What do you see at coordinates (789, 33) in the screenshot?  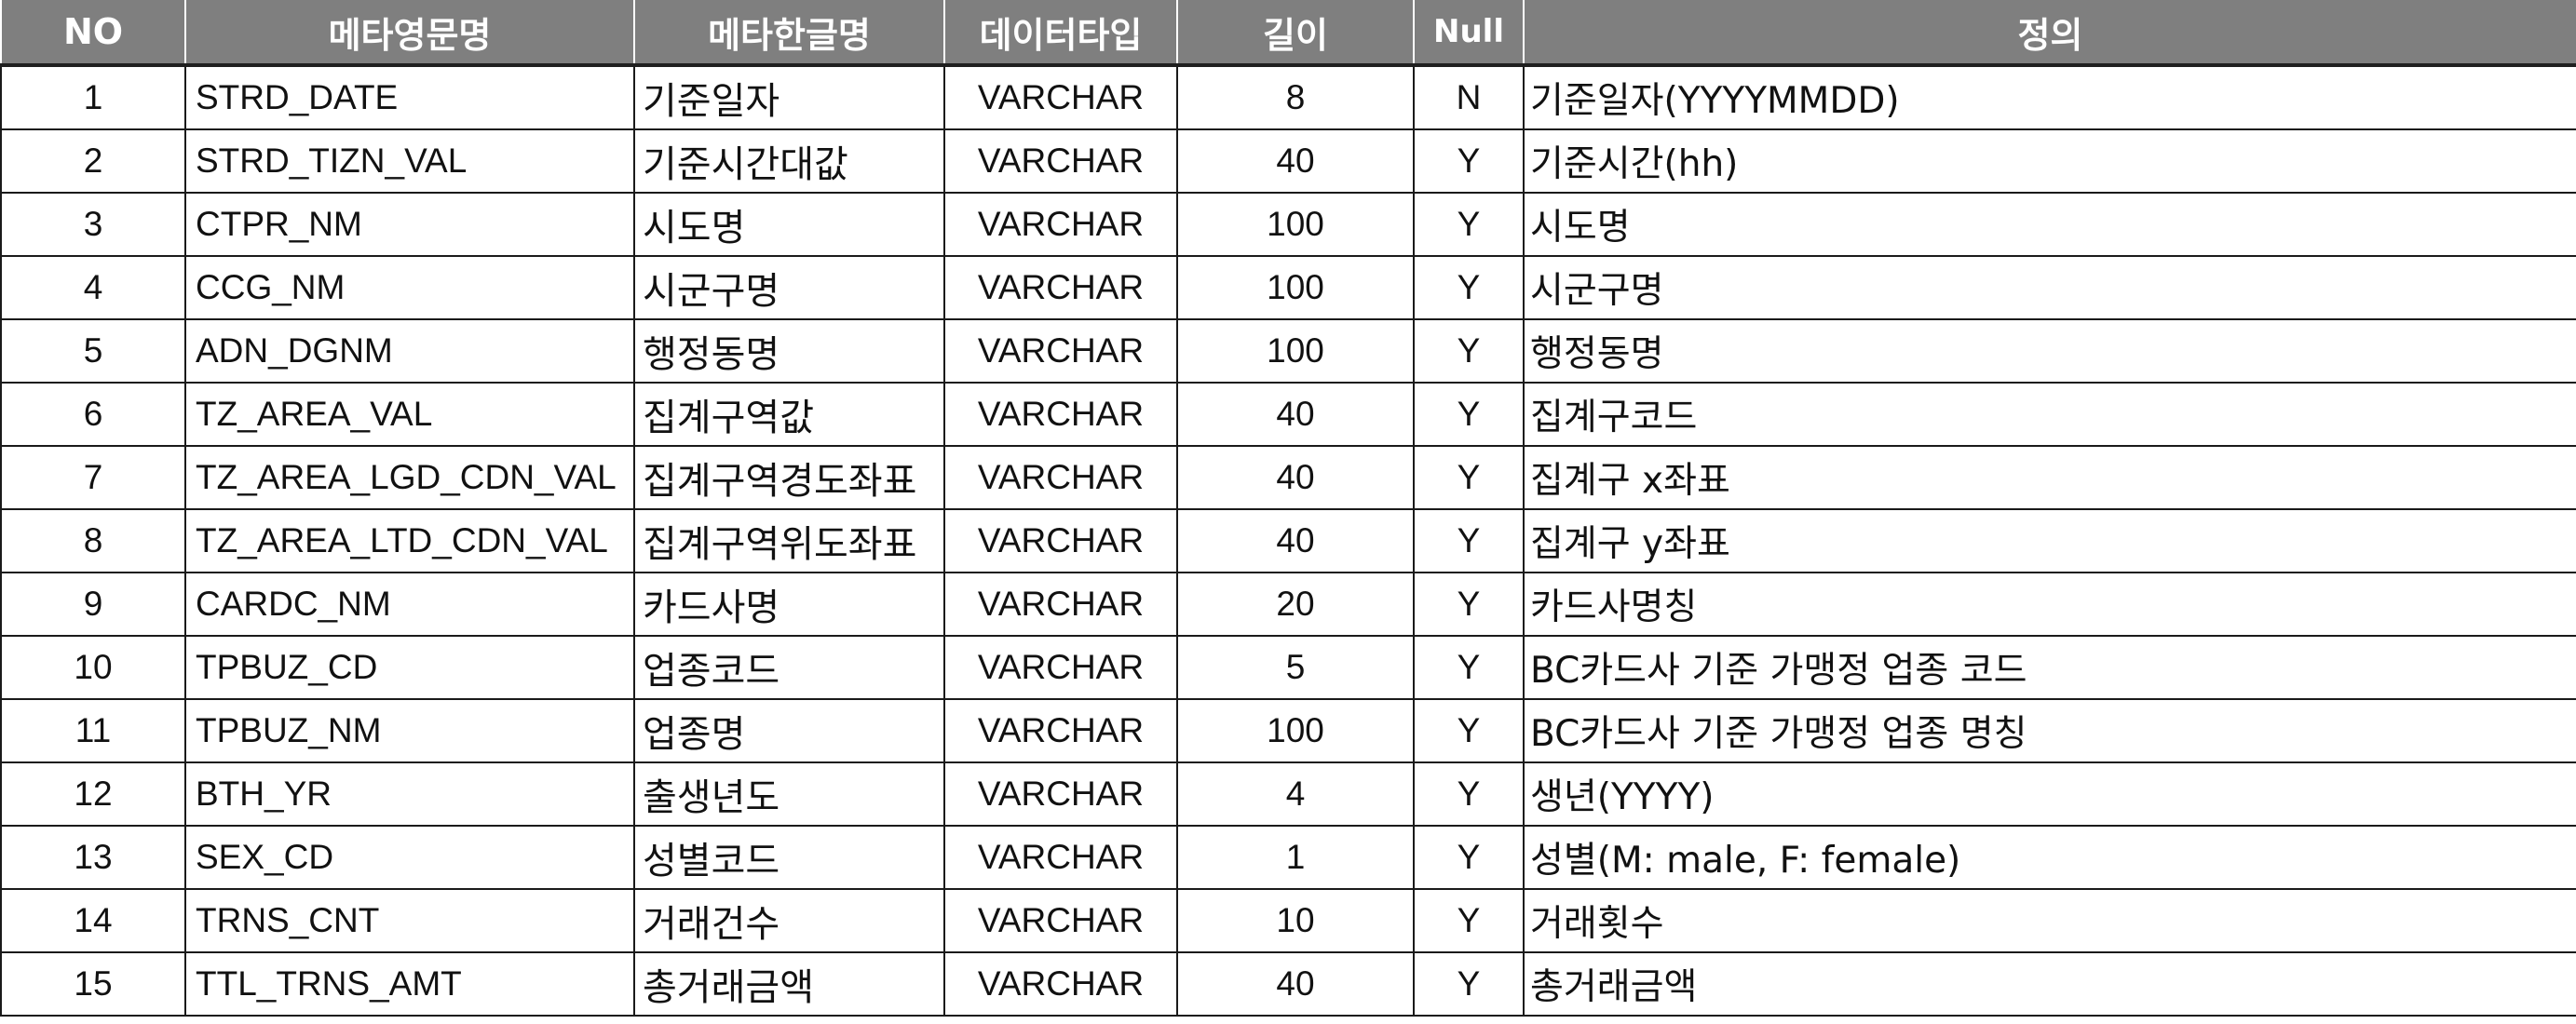 I see `header-meta-korean-name: 메타한글명` at bounding box center [789, 33].